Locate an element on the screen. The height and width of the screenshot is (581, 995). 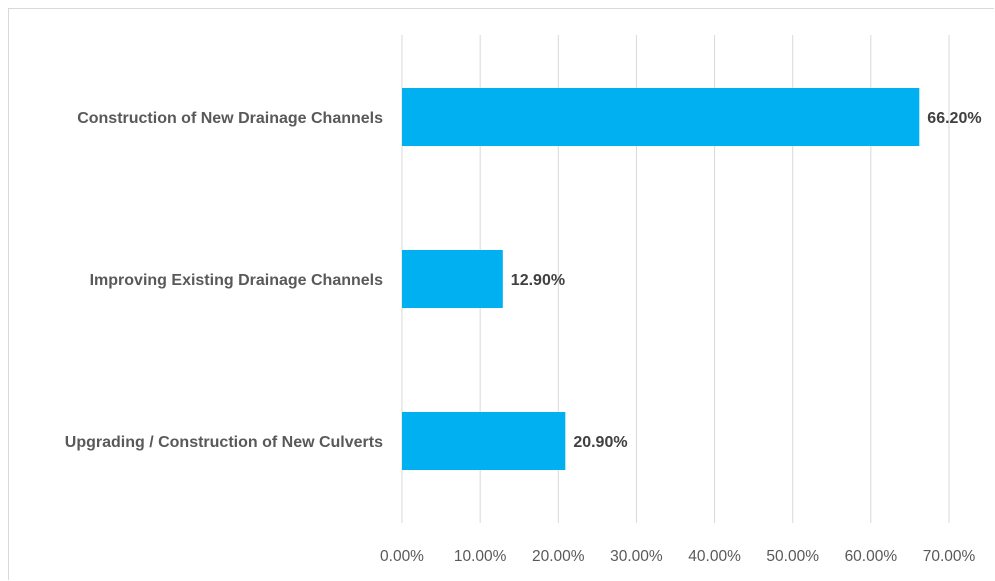
x-tick-label-0: 0.00% is located at coordinates (402, 556).